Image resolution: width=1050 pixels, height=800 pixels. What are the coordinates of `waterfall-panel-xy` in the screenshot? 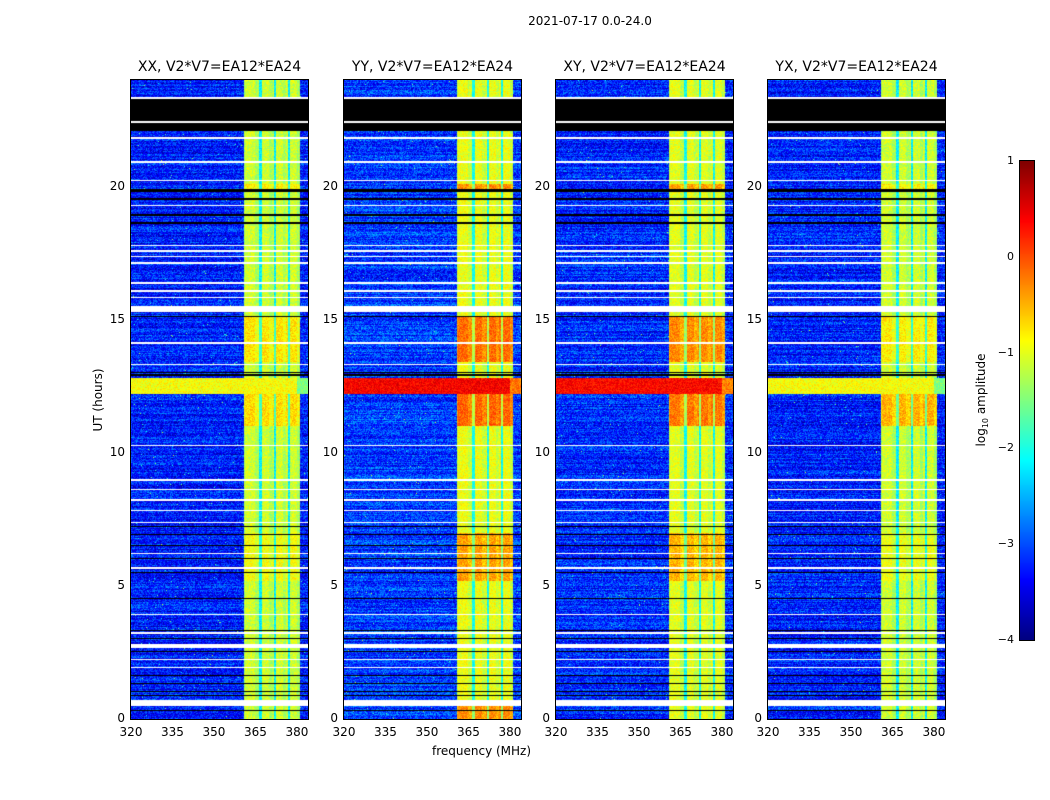 It's located at (644, 399).